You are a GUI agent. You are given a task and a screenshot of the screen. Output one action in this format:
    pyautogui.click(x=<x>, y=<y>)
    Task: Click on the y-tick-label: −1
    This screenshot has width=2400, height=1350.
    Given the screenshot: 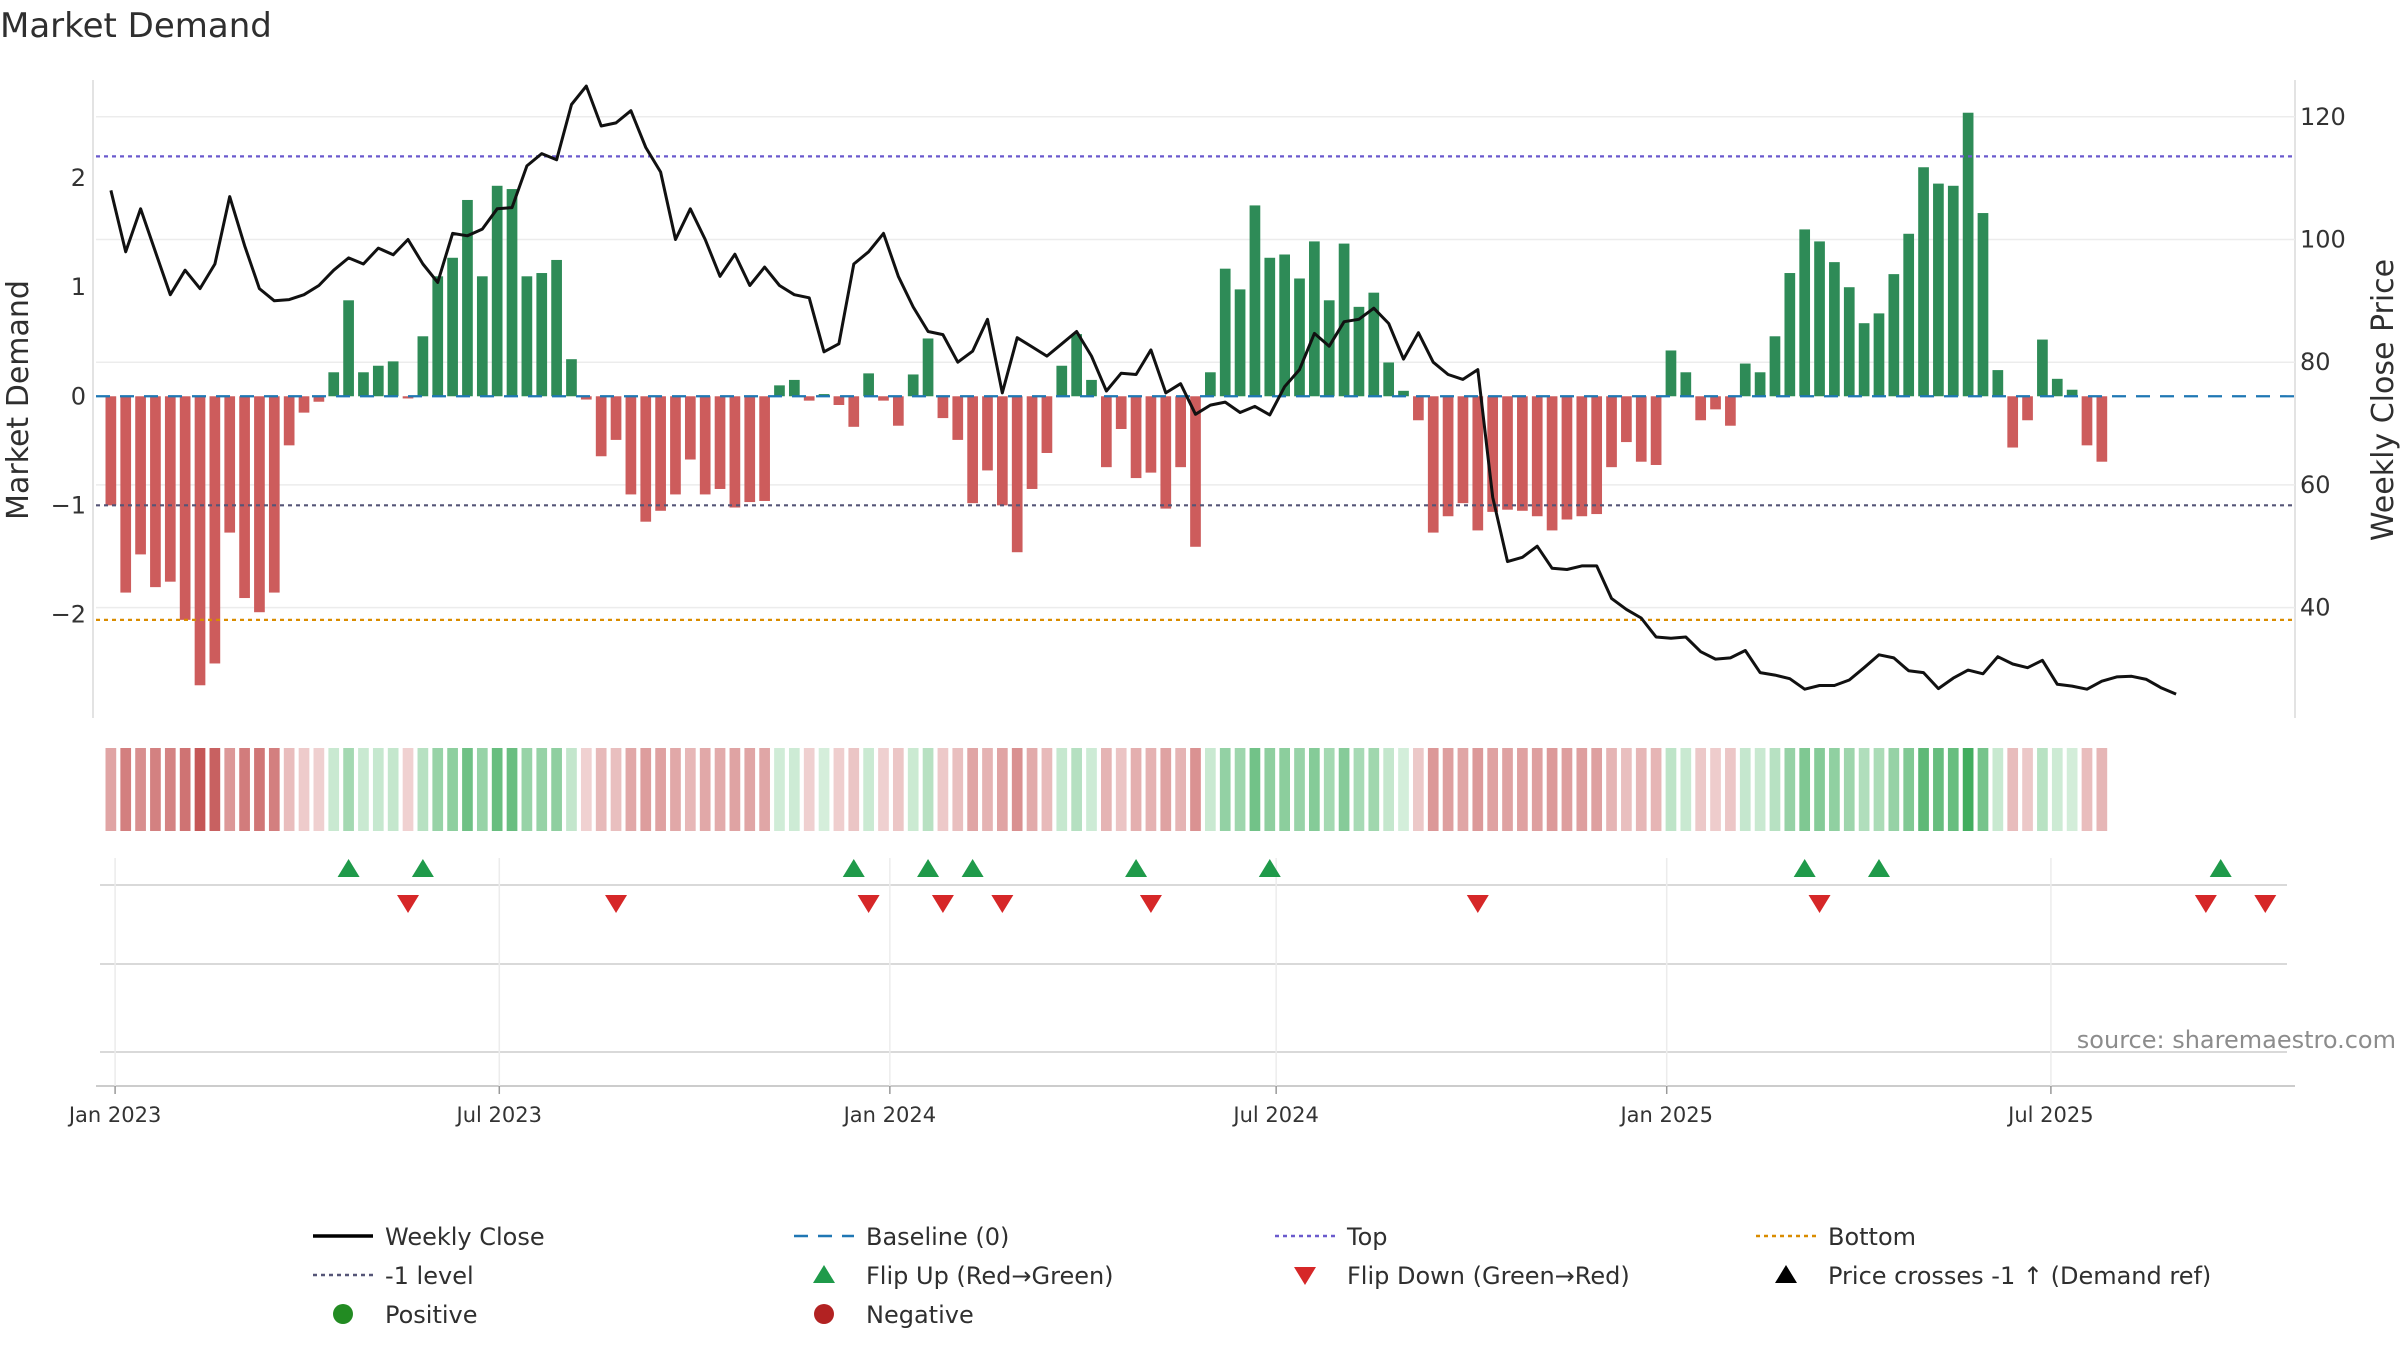 What is the action you would take?
    pyautogui.click(x=68, y=505)
    